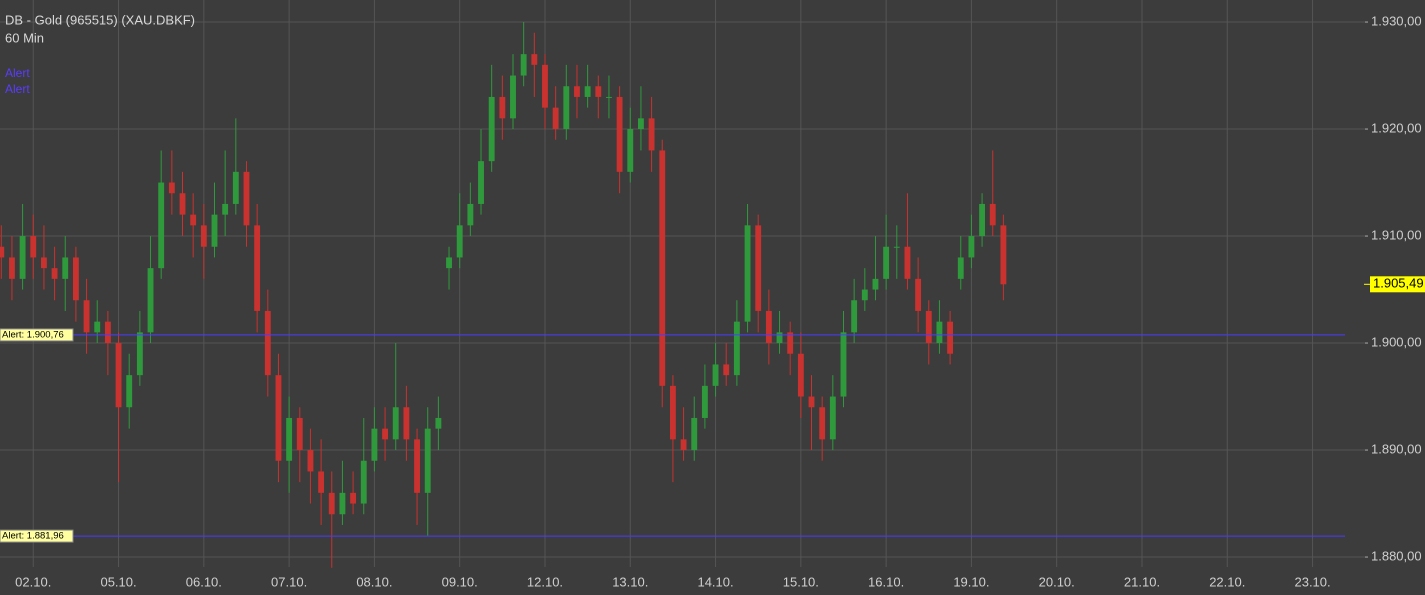 This screenshot has width=1425, height=595. I want to click on y-tick-label: 1.890,00, so click(1396, 448).